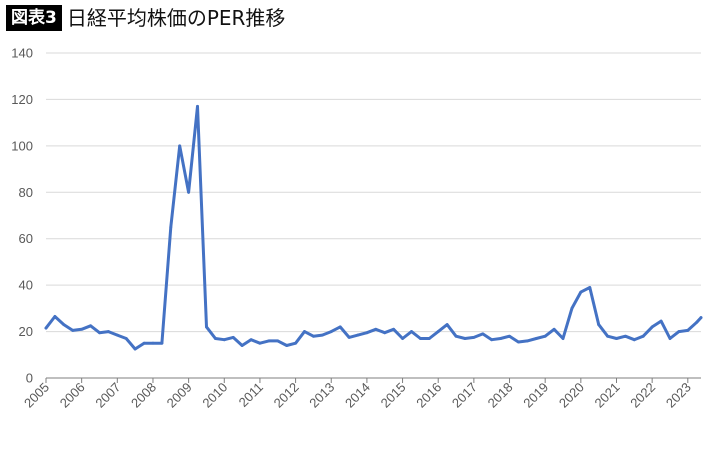  What do you see at coordinates (176, 18) in the screenshot?
I see `chart-title: 日経平均株価のPER推移` at bounding box center [176, 18].